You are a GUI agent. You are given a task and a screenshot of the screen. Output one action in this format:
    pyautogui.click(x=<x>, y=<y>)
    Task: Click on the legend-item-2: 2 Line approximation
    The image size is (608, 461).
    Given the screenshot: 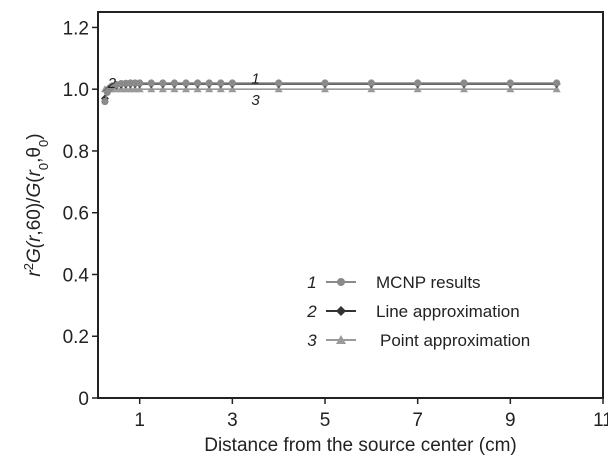 What is the action you would take?
    pyautogui.click(x=412, y=311)
    